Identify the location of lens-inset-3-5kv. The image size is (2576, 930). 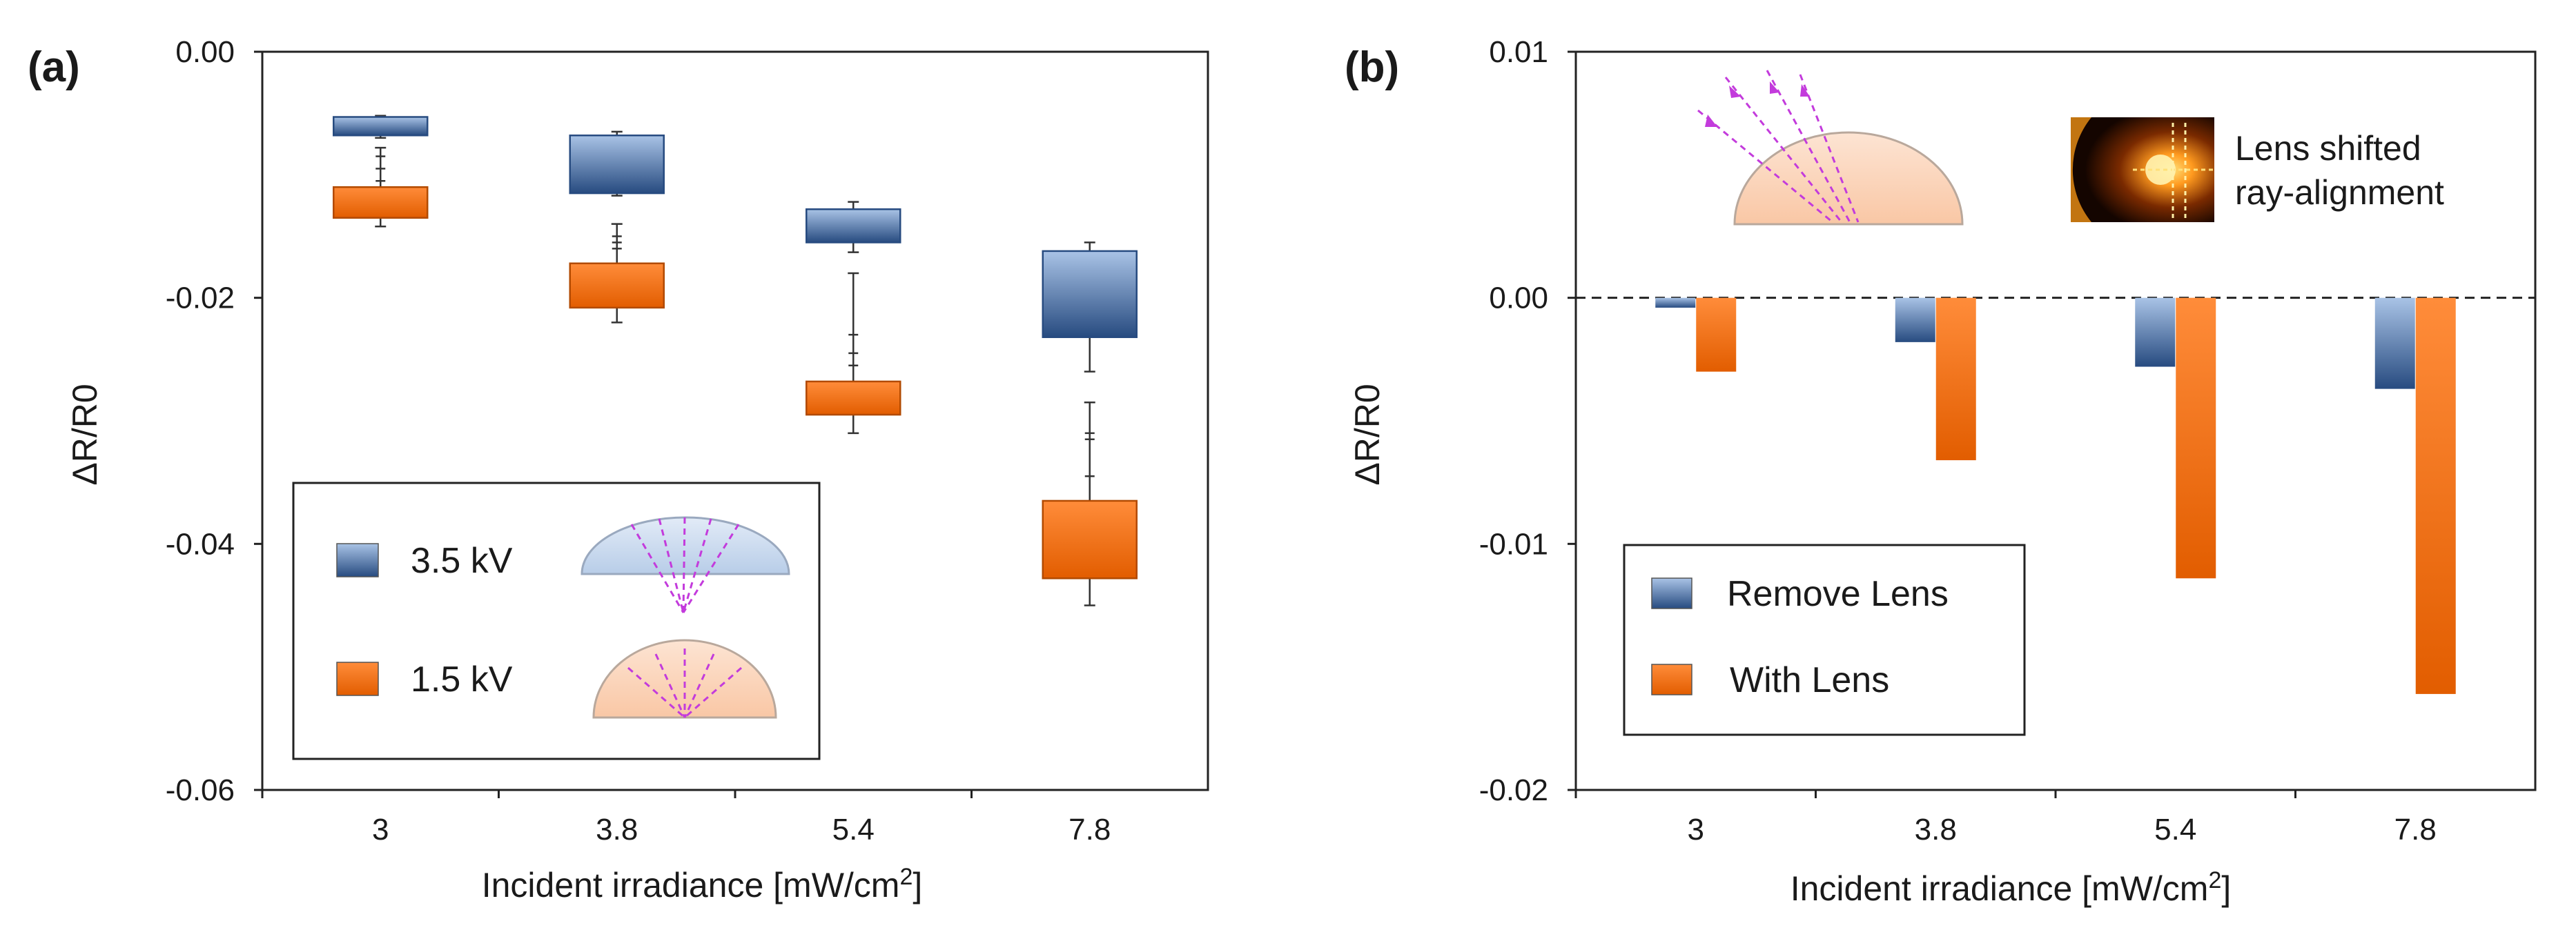
(685, 564).